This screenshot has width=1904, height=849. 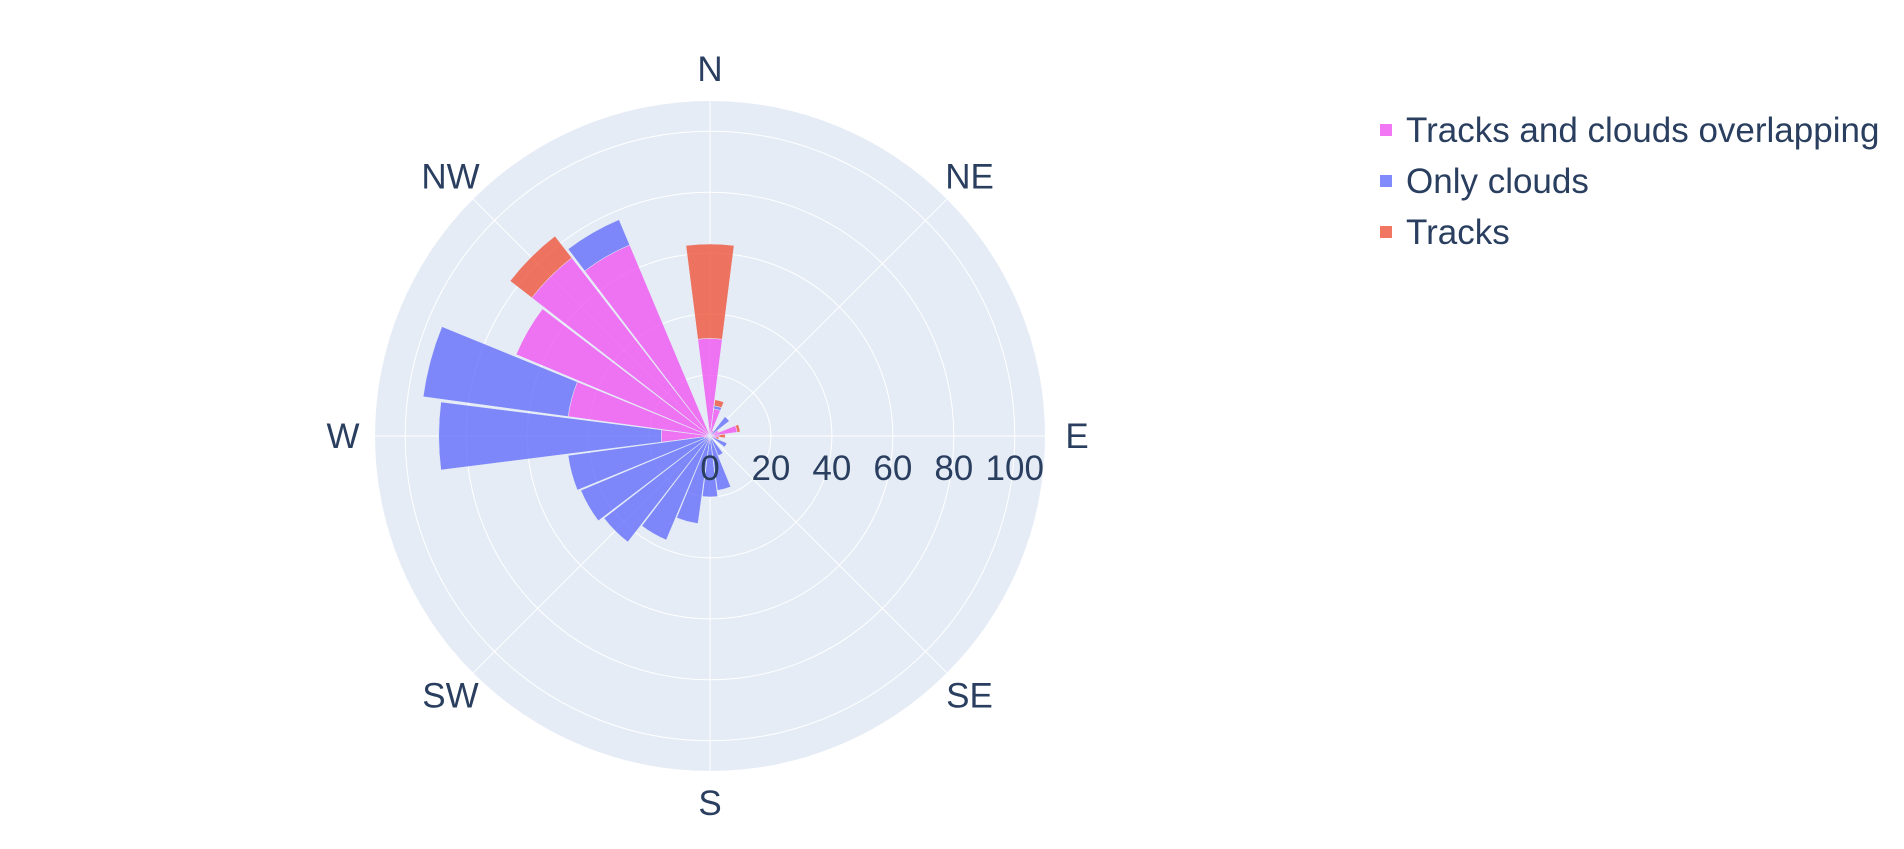 What do you see at coordinates (1642, 130) in the screenshot?
I see `legend-label: Tracks and clouds overlapping` at bounding box center [1642, 130].